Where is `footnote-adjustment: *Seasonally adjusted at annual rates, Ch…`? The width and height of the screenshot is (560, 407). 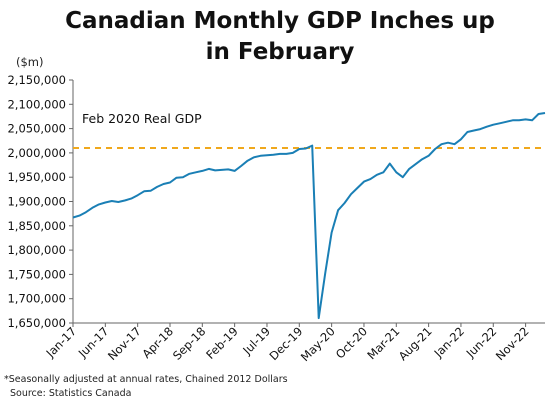
footnote-adjustment: *Seasonally adjusted at annual rates, Ch… is located at coordinates (146, 379).